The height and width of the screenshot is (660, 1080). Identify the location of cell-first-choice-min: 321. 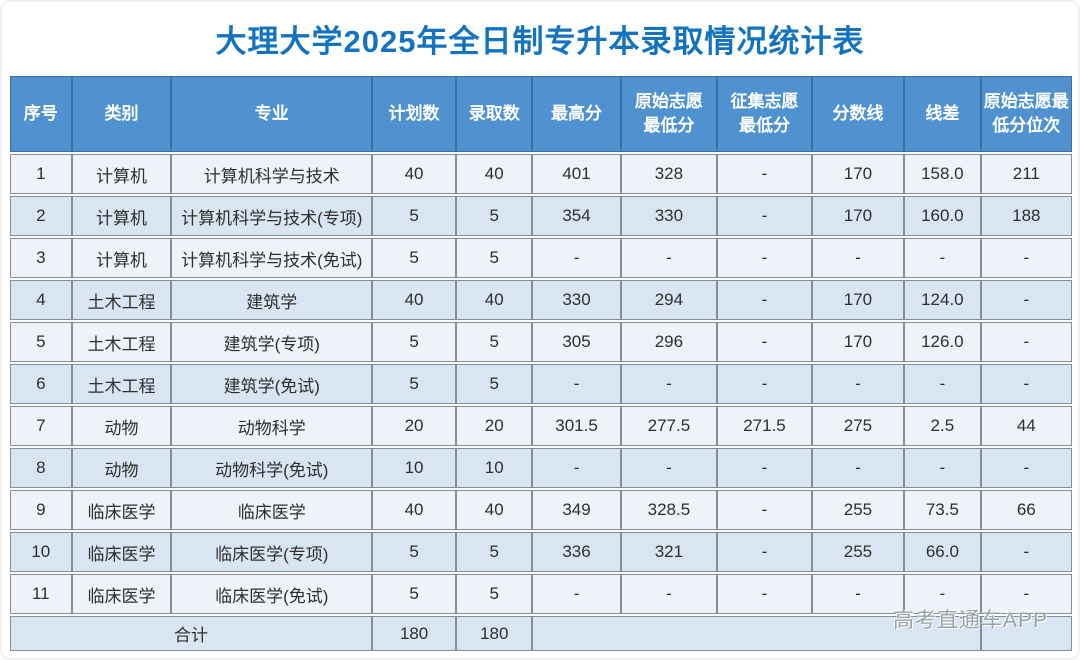
(669, 552).